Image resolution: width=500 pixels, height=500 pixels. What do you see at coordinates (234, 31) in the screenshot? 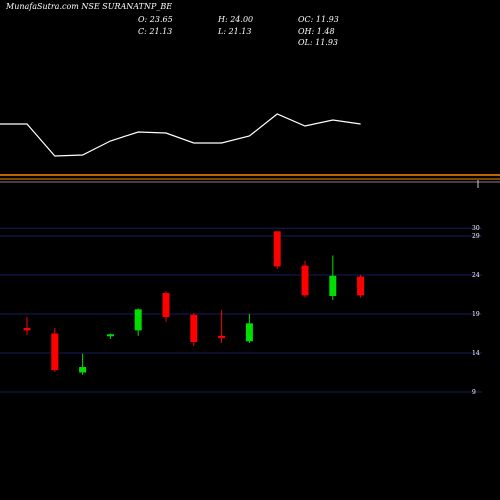
I see `low-readout: L: 21.13` at bounding box center [234, 31].